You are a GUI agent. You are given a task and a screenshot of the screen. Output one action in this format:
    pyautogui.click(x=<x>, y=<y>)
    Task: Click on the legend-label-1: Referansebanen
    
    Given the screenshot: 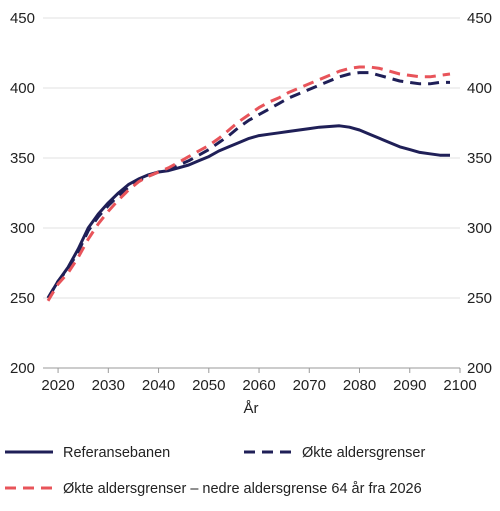 What is the action you would take?
    pyautogui.click(x=116, y=453)
    